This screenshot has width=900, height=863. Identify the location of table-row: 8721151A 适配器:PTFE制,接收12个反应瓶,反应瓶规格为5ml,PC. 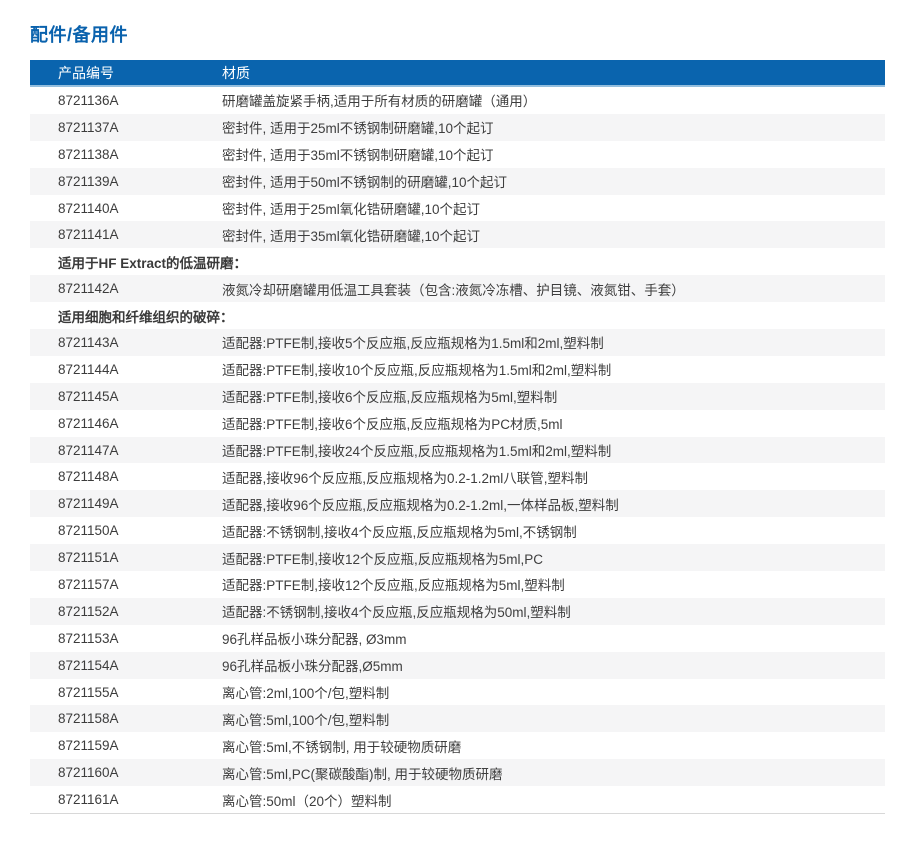
(457, 558).